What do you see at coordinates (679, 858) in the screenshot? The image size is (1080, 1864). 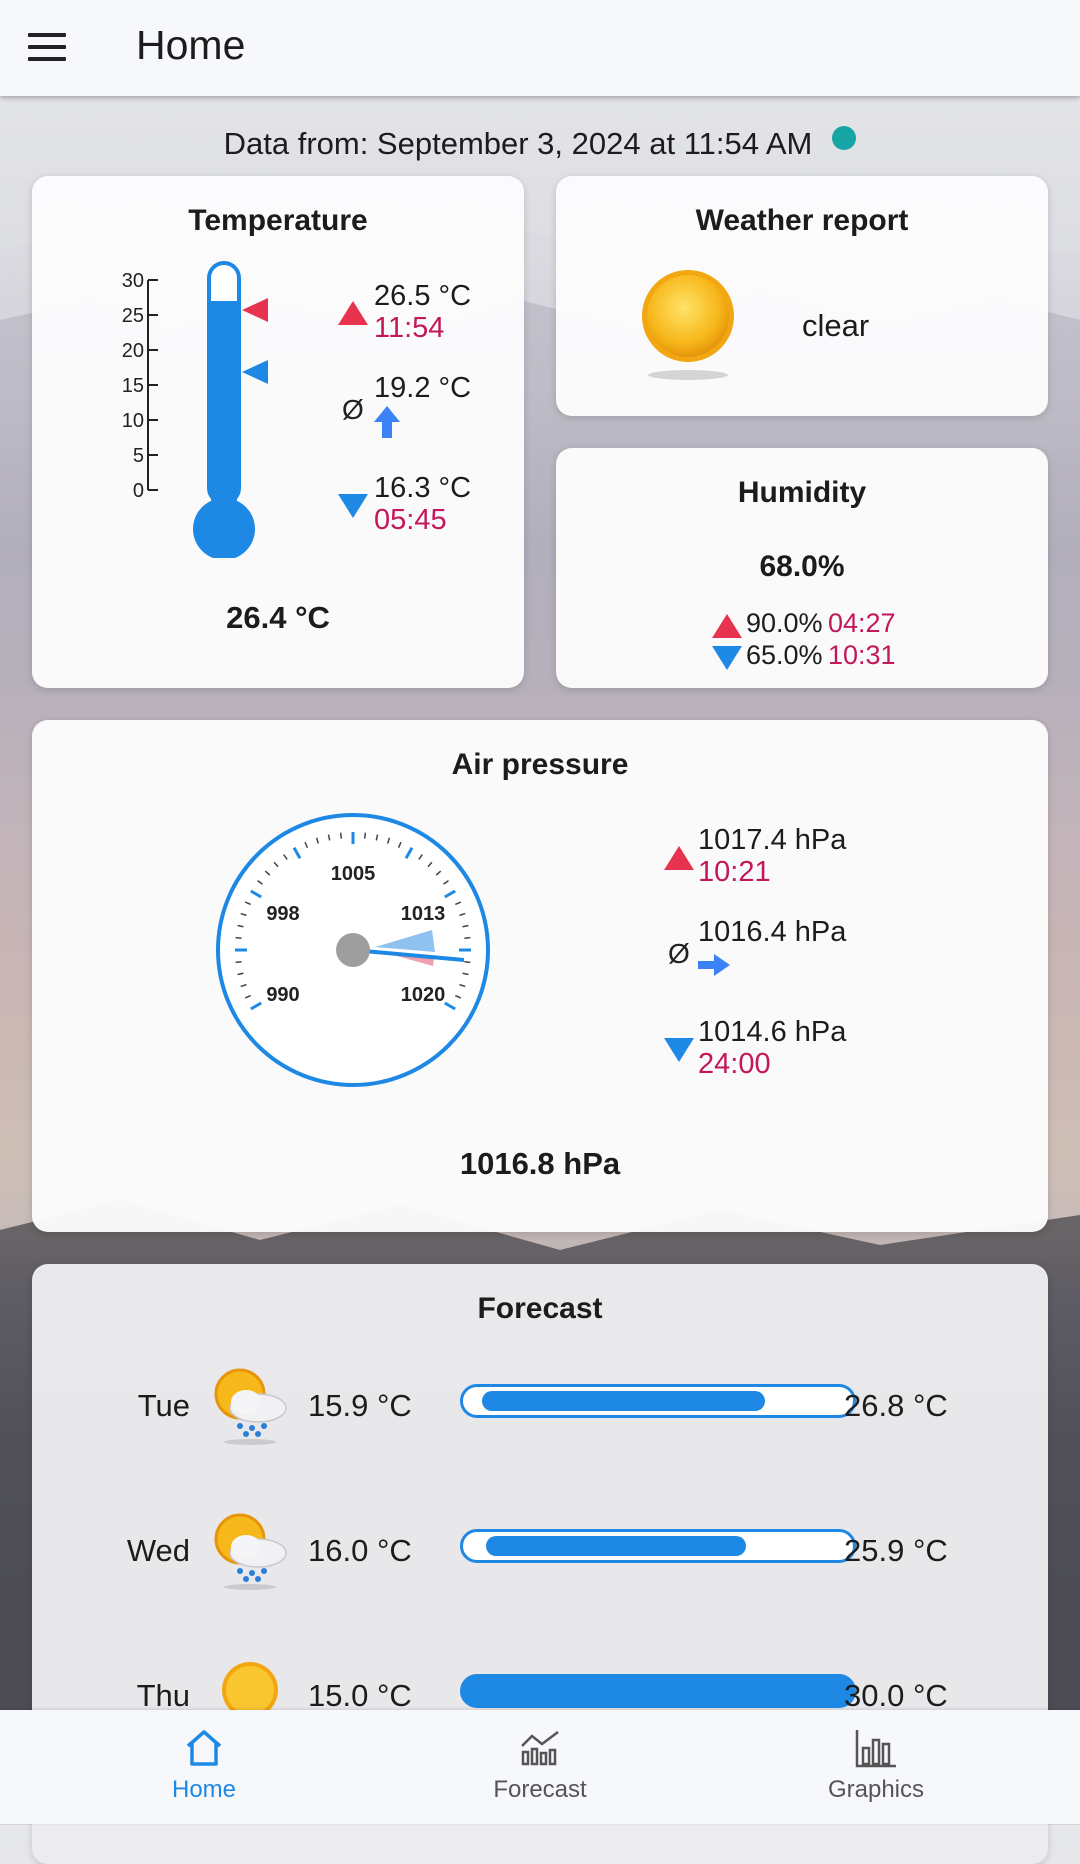 I see `pressure-max-icon` at bounding box center [679, 858].